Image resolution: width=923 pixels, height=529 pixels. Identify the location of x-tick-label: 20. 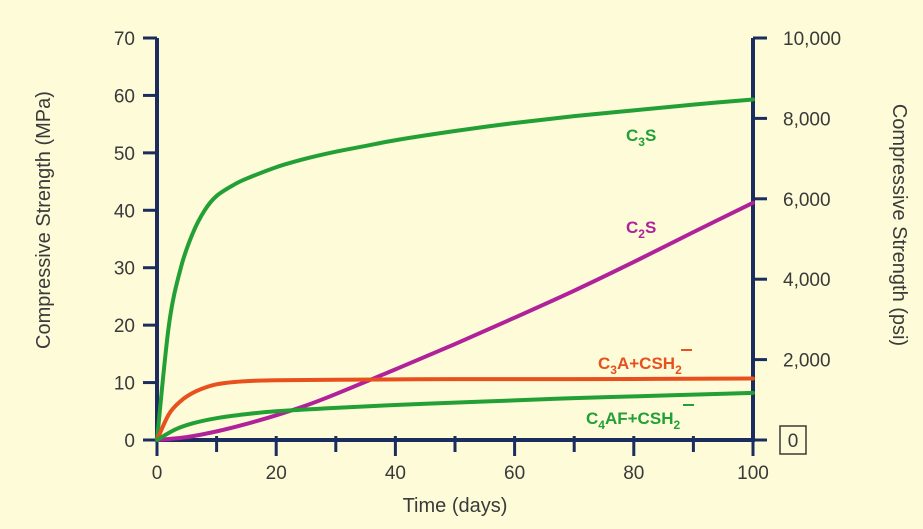
(276, 473).